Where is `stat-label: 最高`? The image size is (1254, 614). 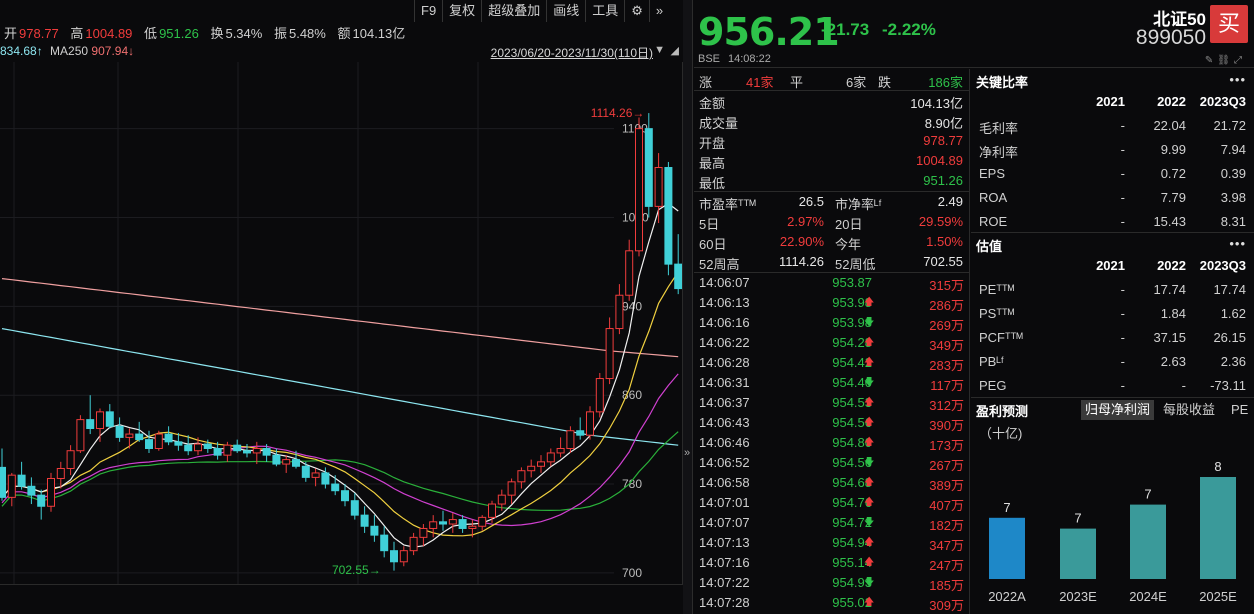
stat-label: 最高 is located at coordinates (712, 163).